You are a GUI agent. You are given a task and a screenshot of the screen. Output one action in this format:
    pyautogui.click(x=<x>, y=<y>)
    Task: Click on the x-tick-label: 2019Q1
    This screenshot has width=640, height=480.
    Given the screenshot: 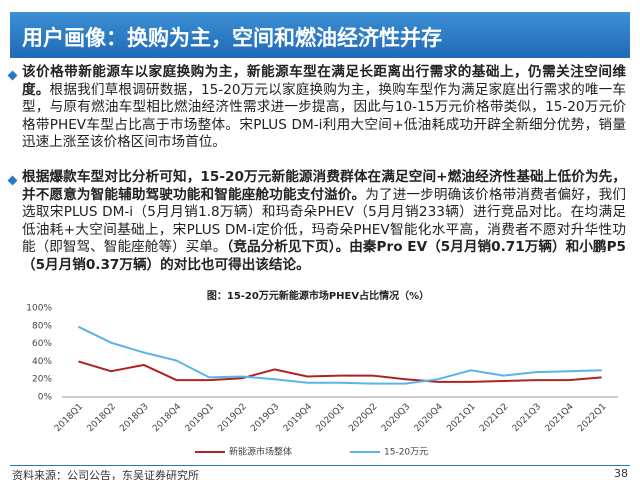 What is the action you would take?
    pyautogui.click(x=200, y=418)
    